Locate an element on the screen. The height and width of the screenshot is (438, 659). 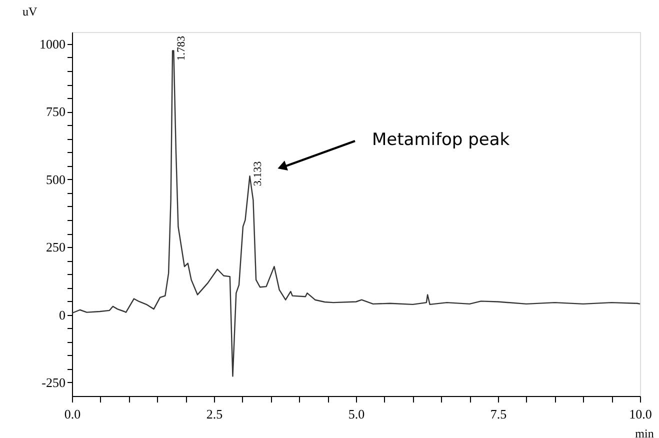
annotation: 3.133 is located at coordinates (258, 173).